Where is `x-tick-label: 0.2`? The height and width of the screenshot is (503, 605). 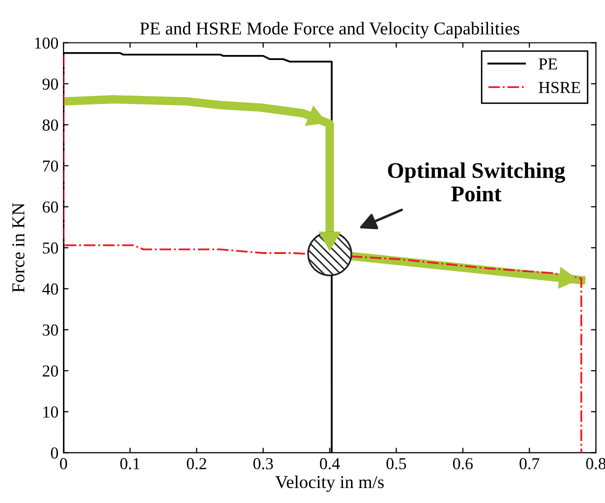
x-tick-label: 0.2 is located at coordinates (196, 464).